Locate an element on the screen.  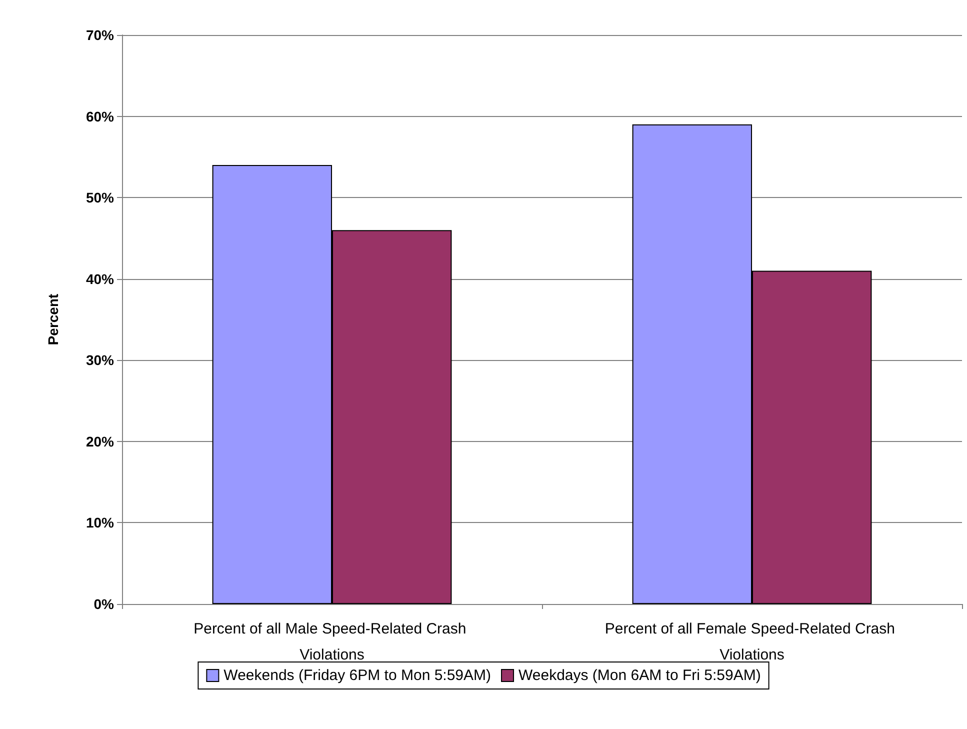
x-tick-label: Percent of all Male Speed-Related Crash Violations is located at coordinates (332, 642).